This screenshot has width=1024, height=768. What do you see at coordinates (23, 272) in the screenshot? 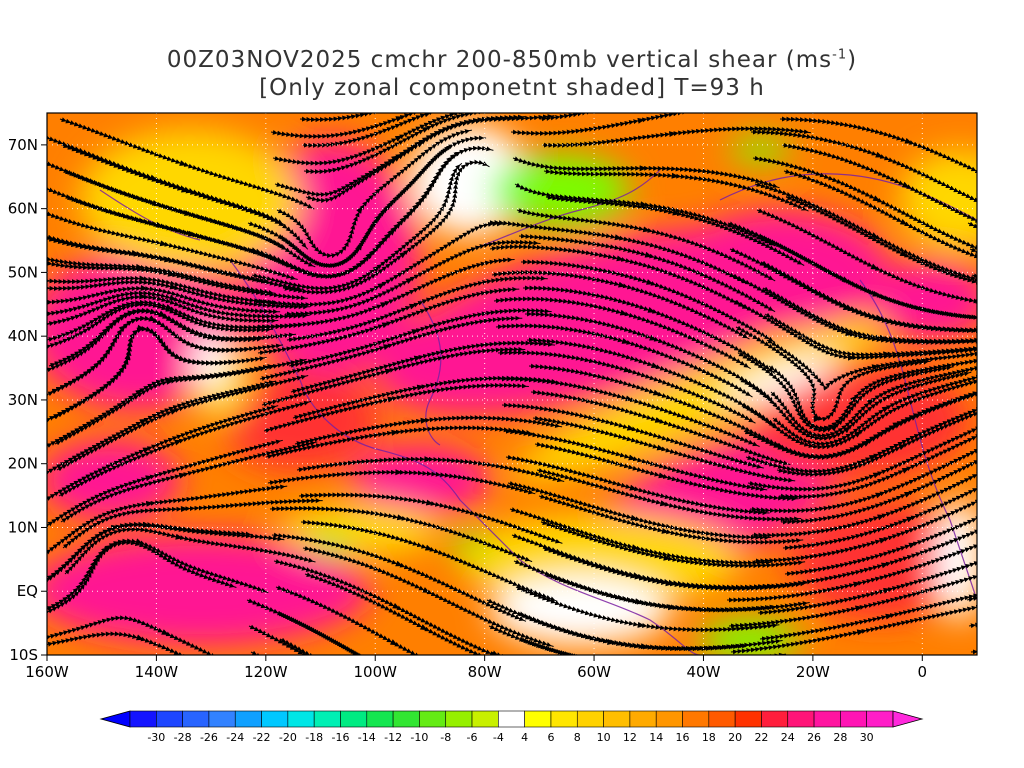
I see `lat-tick-label: 50N` at bounding box center [23, 272].